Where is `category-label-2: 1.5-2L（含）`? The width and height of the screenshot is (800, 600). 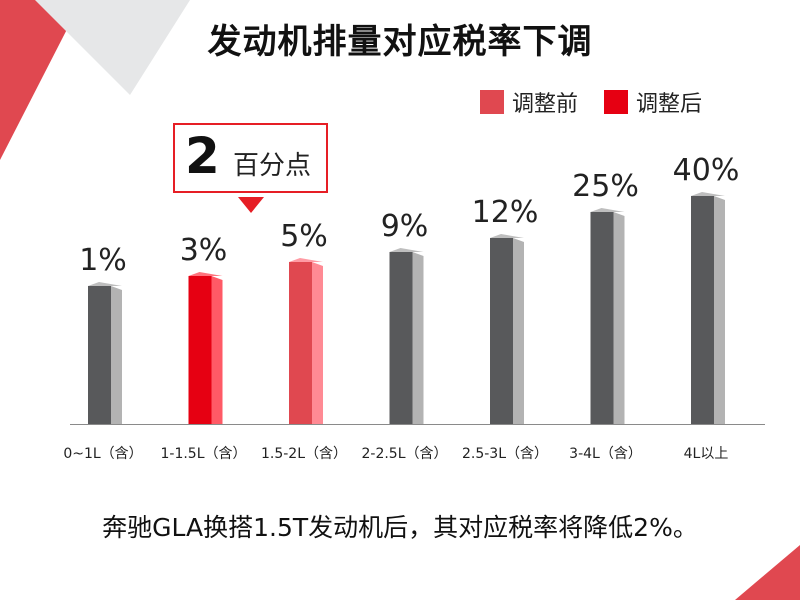 category-label-2: 1.5-2L（含） is located at coordinates (304, 454).